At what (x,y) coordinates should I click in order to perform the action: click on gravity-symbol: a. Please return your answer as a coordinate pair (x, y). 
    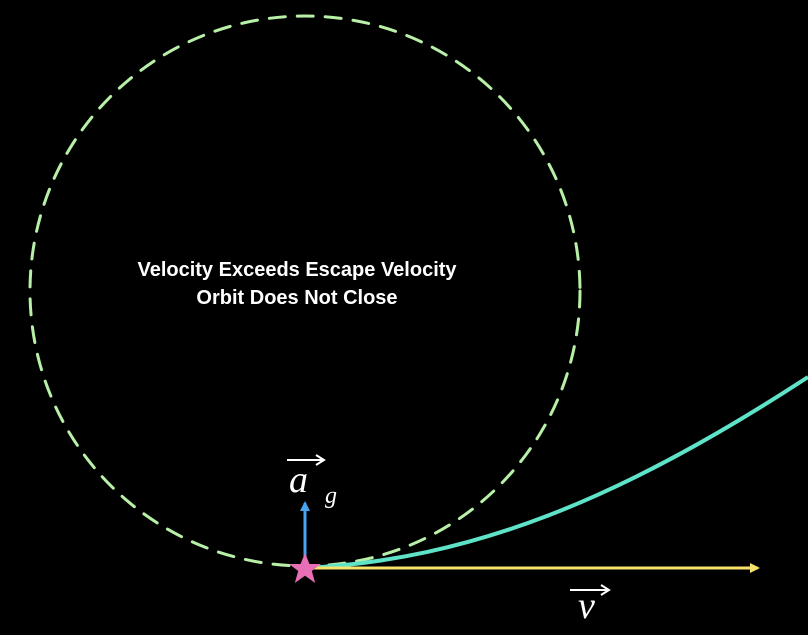
    Looking at the image, I should click on (298, 480).